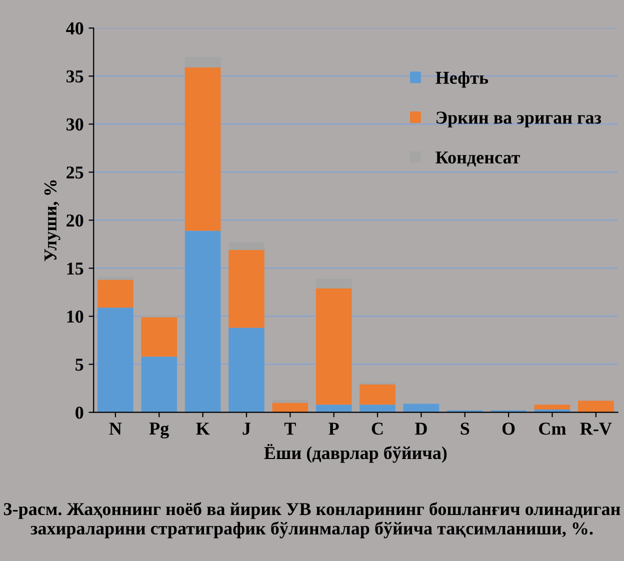 The height and width of the screenshot is (561, 624). Describe the element at coordinates (246, 428) in the screenshot. I see `x-tick-label: J` at that location.